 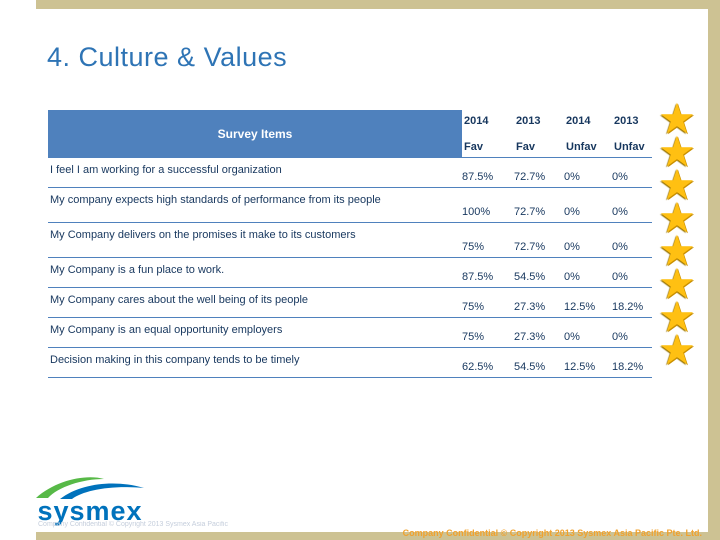 What do you see at coordinates (90, 511) in the screenshot?
I see `sysmex-logo-text: sysmex` at bounding box center [90, 511].